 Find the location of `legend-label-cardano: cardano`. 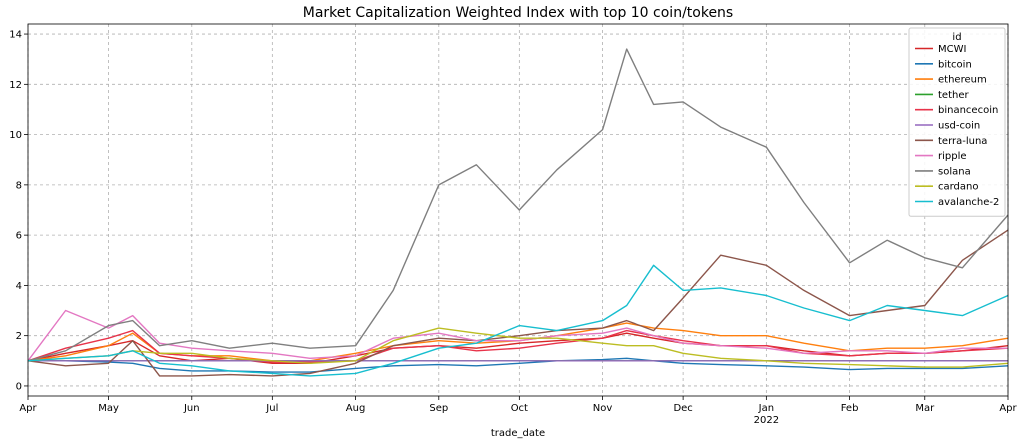

legend-label-cardano: cardano is located at coordinates (958, 187).